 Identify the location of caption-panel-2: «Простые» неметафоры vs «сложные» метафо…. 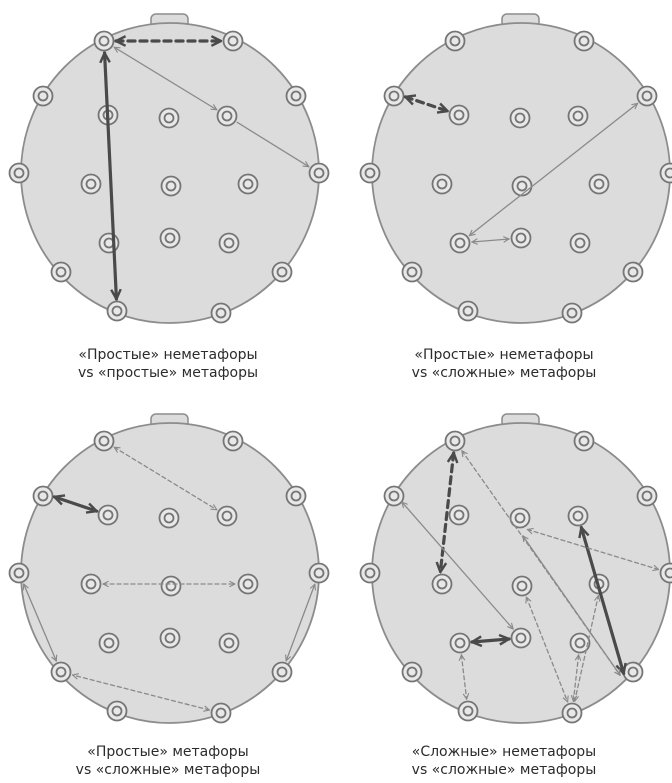
(504, 364).